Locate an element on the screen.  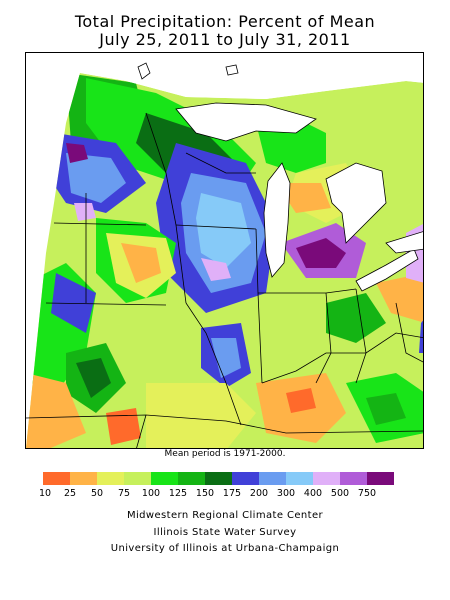
lake-ontario is located at coordinates (404, 242).